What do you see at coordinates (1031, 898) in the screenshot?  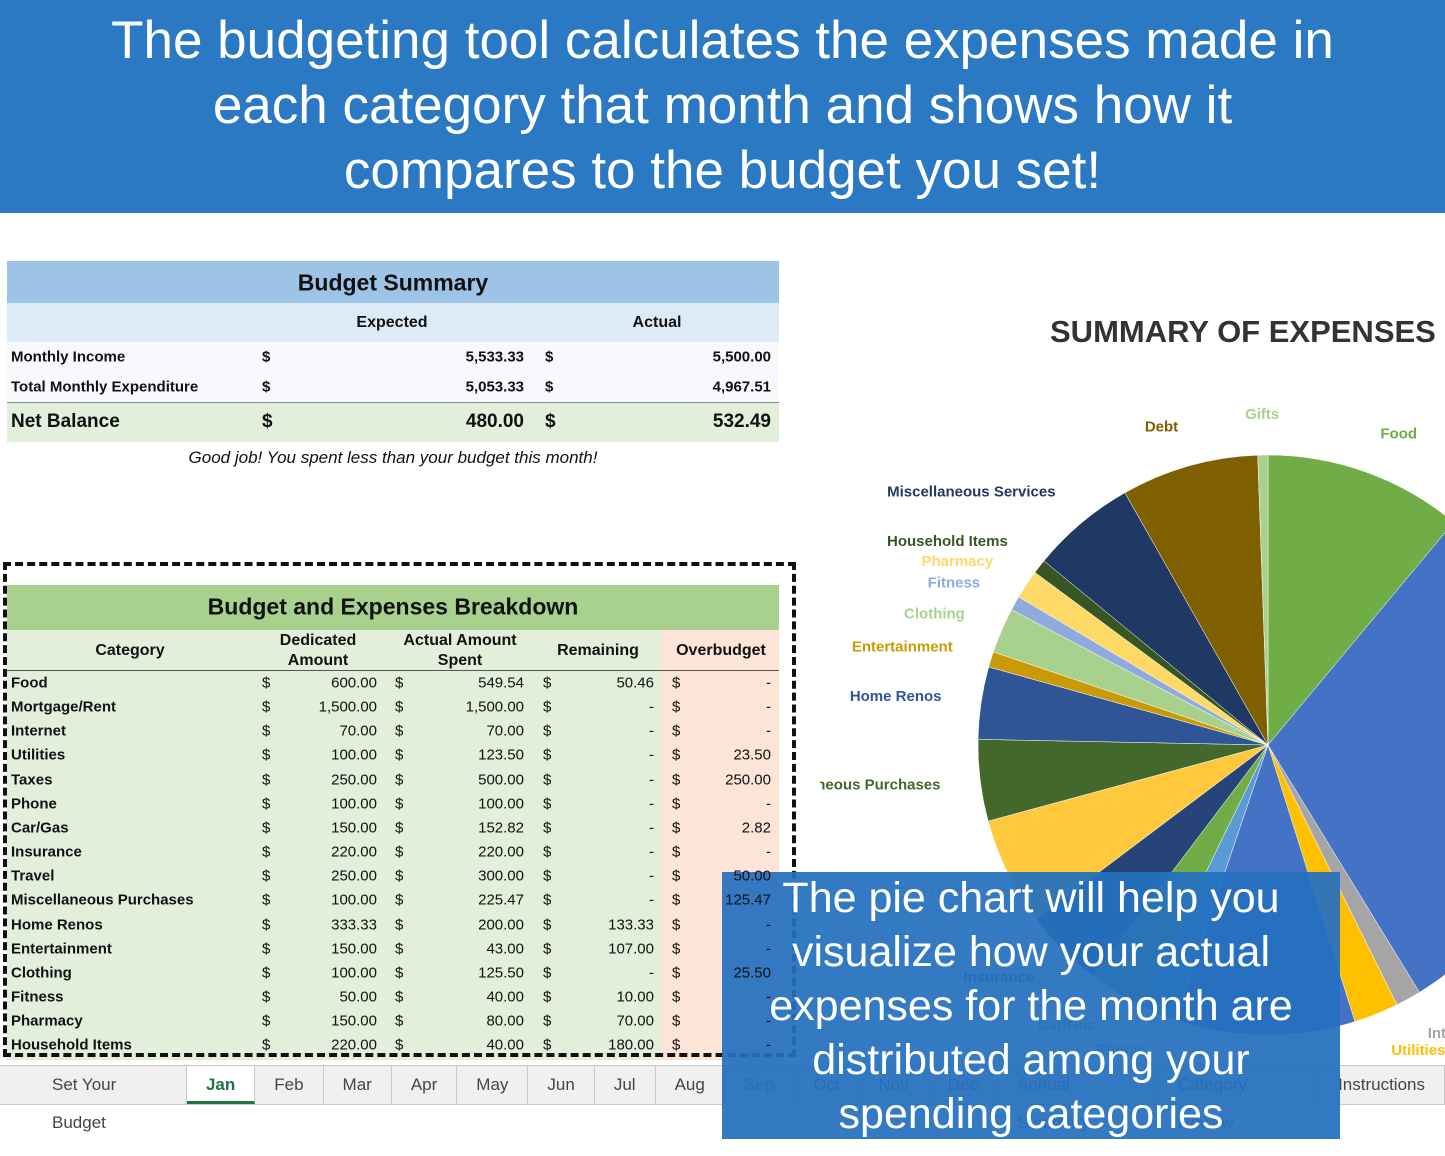 I see `callout-text: The pie chart will help you` at bounding box center [1031, 898].